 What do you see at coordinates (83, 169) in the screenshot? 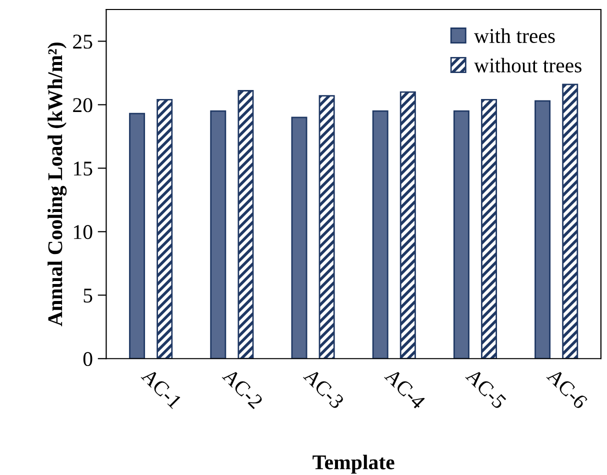
I see `y-tick-label: 15` at bounding box center [83, 169].